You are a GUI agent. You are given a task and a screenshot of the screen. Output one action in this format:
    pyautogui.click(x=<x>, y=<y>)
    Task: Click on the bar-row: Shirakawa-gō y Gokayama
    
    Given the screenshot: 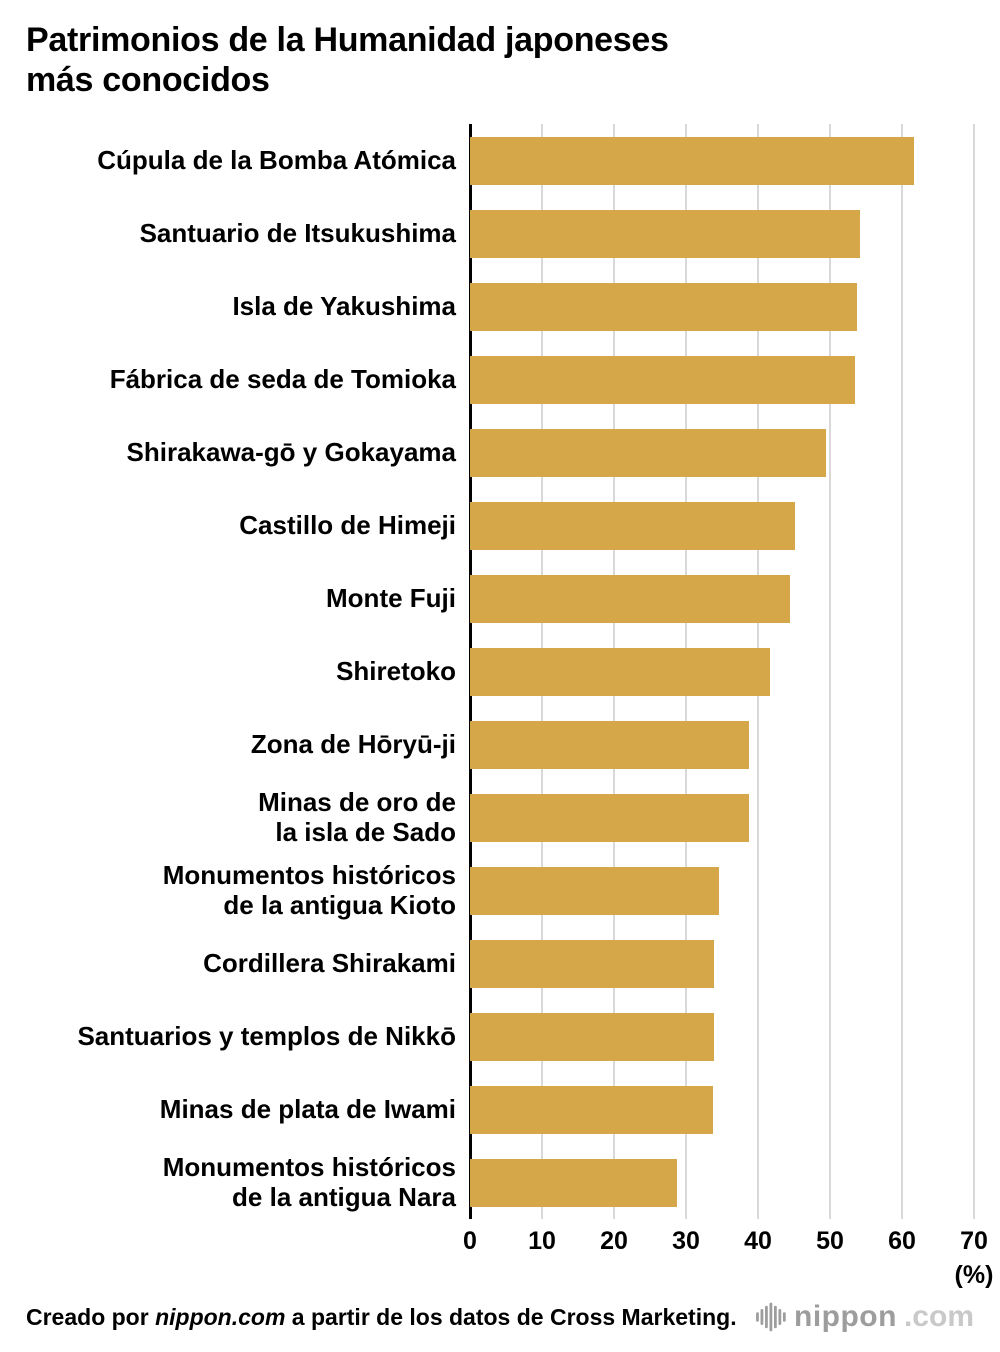 What is the action you would take?
    pyautogui.click(x=500, y=452)
    